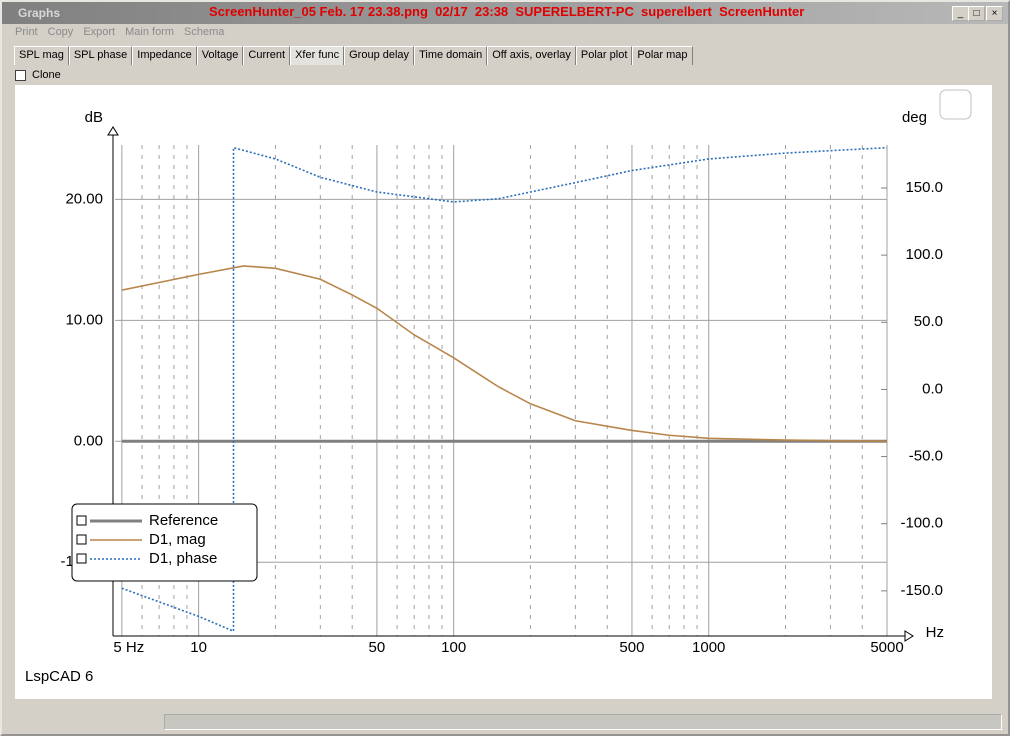  What do you see at coordinates (99, 32) in the screenshot?
I see `menu-item: Export` at bounding box center [99, 32].